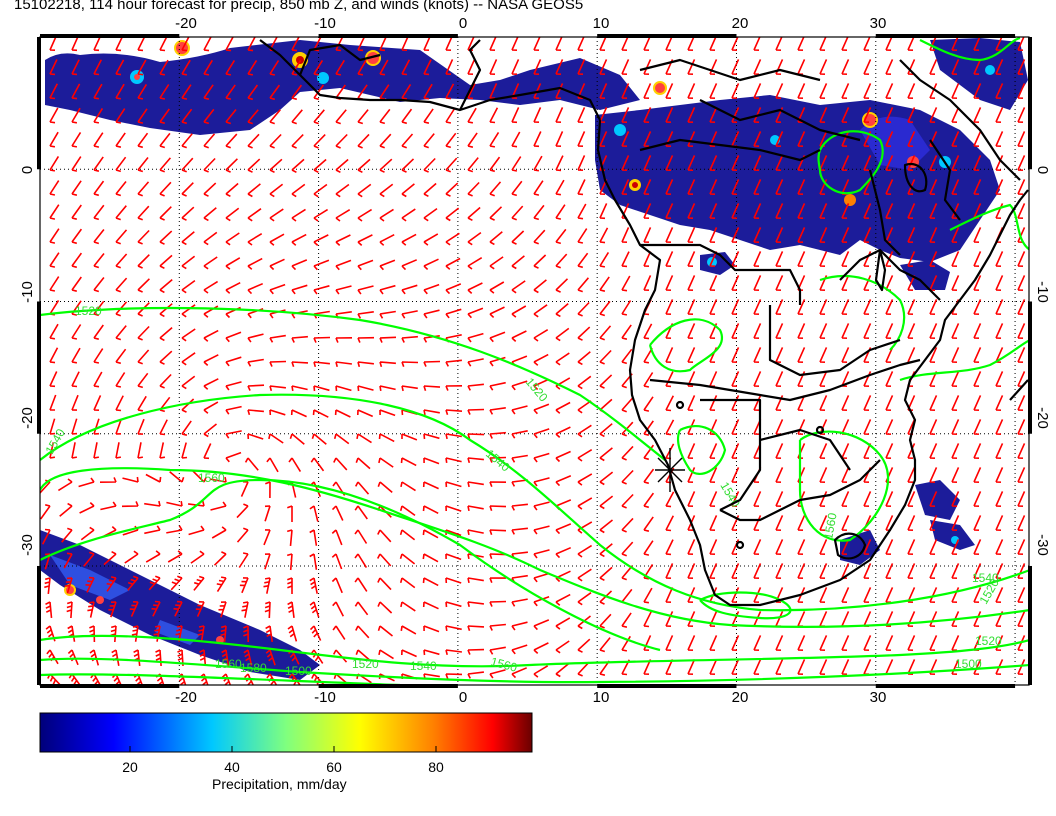 This screenshot has width=1056, height=816. What do you see at coordinates (27, 361) in the screenshot?
I see `y-axis-left: 0 -10 -20 -30` at bounding box center [27, 361].